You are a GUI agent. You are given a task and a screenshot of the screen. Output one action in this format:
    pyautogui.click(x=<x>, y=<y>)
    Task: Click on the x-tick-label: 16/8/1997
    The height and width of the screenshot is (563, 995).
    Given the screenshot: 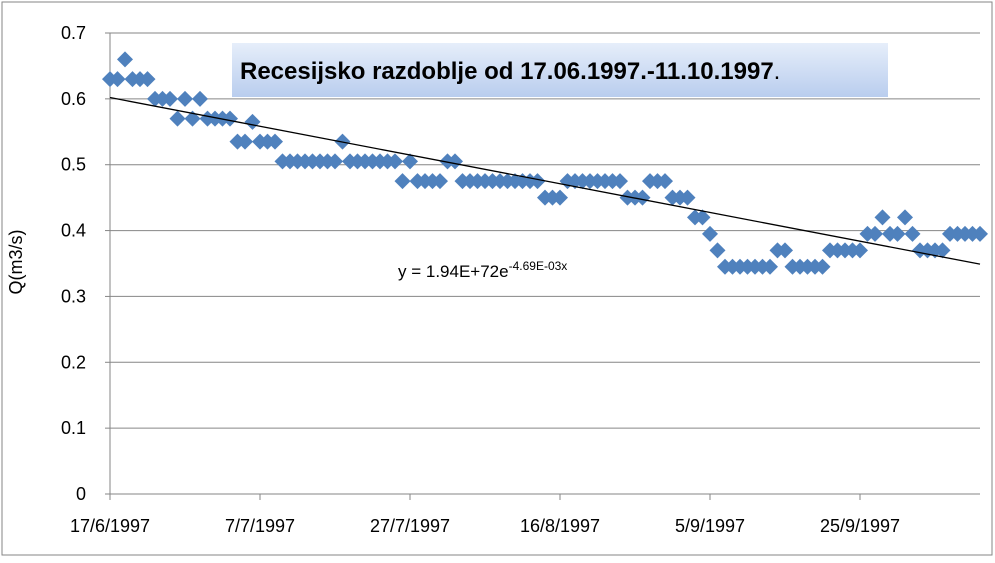 What is the action you would take?
    pyautogui.click(x=560, y=526)
    